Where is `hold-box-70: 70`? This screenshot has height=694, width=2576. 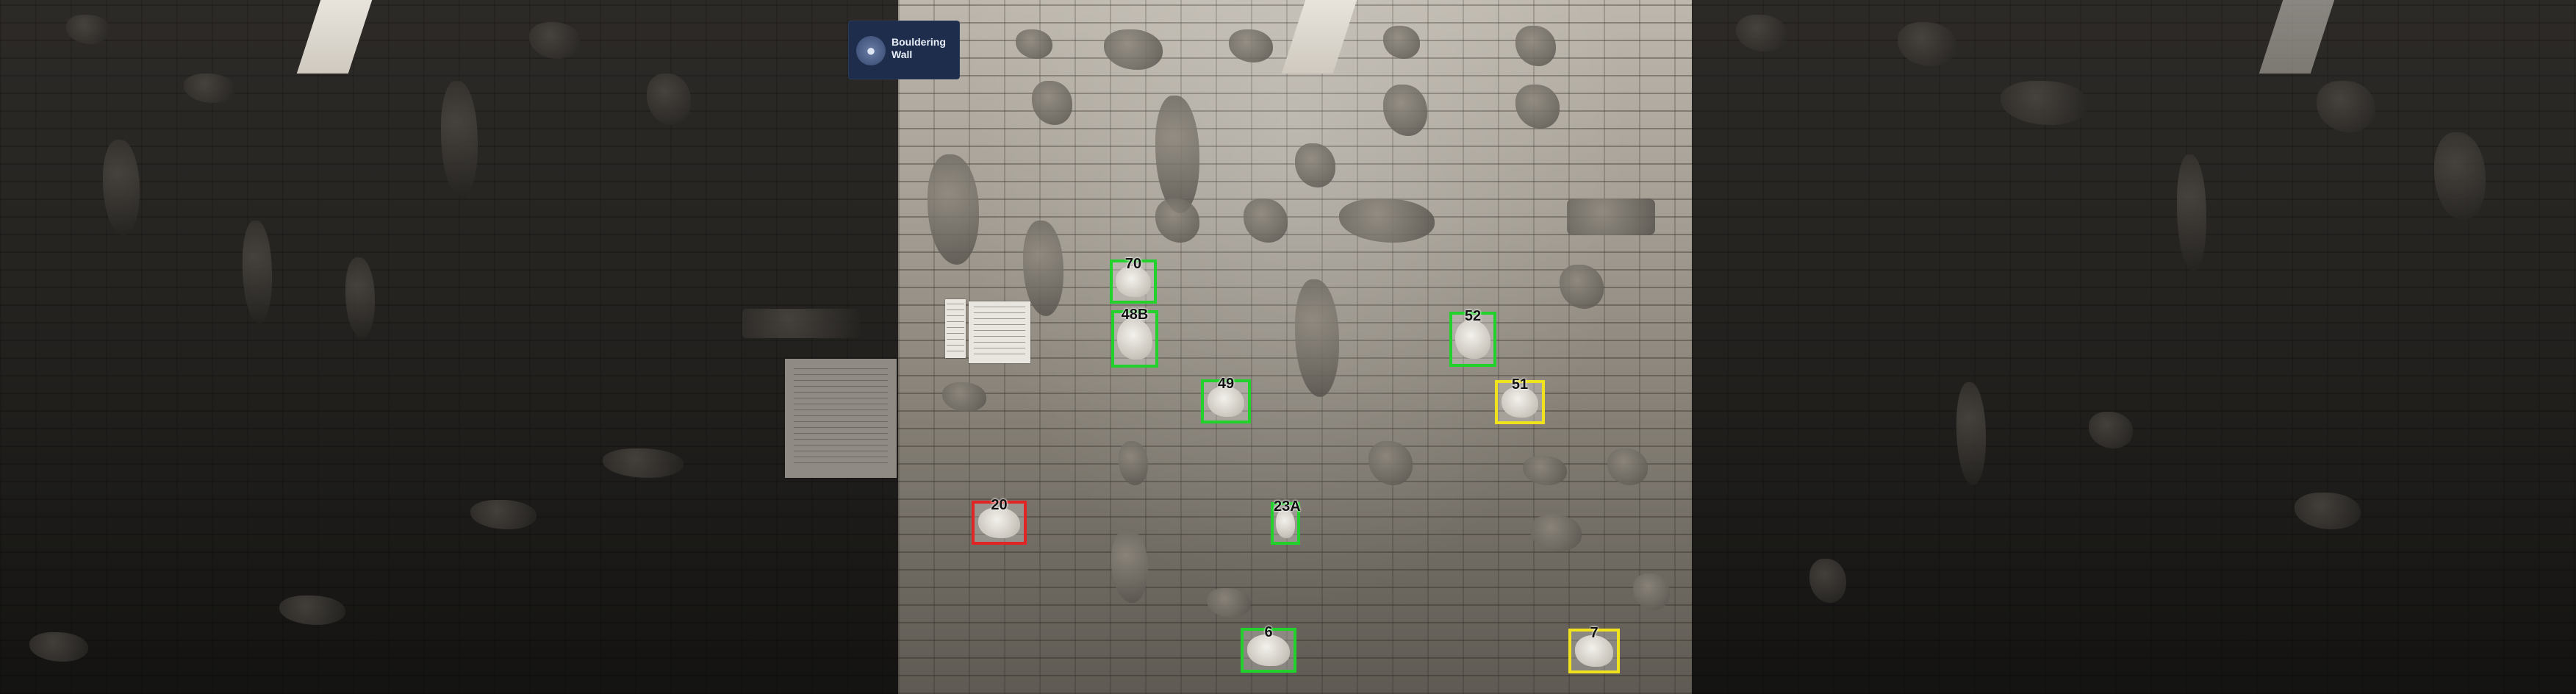
hold-box-70: 70 is located at coordinates (1133, 280).